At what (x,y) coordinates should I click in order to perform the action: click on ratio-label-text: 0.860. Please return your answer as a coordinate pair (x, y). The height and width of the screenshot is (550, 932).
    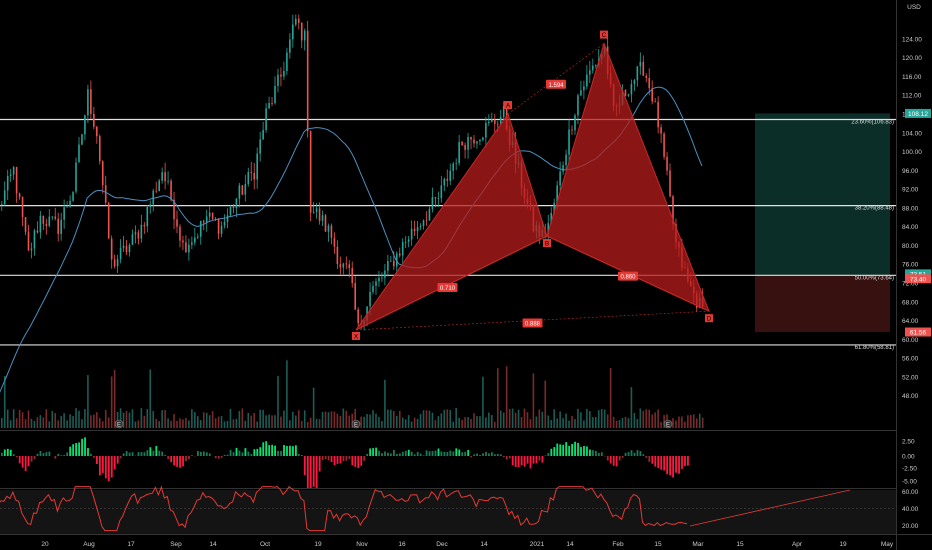
    Looking at the image, I should click on (628, 278).